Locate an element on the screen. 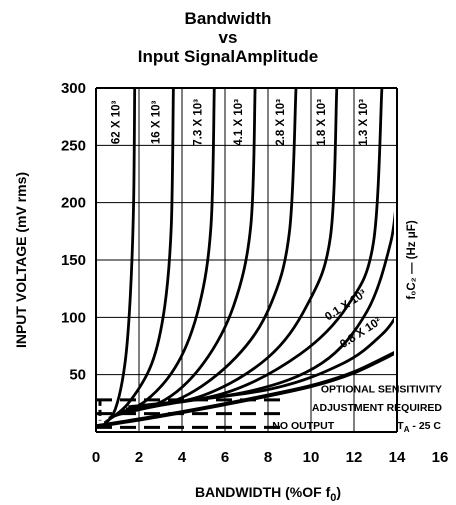 This screenshot has width=456, height=505. series-label-3: 4.1 X 10³ is located at coordinates (239, 122).